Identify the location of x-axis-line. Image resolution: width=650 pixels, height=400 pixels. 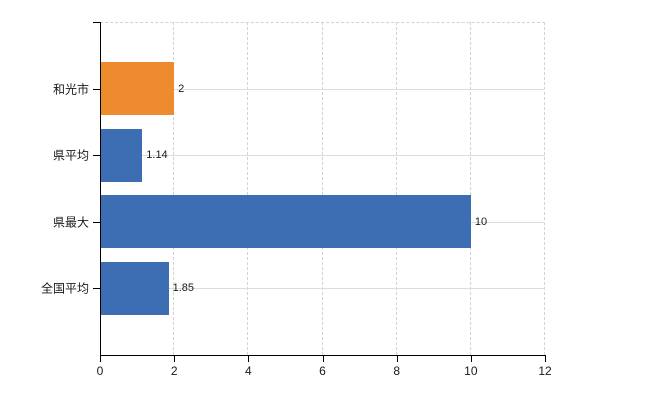
(323, 355).